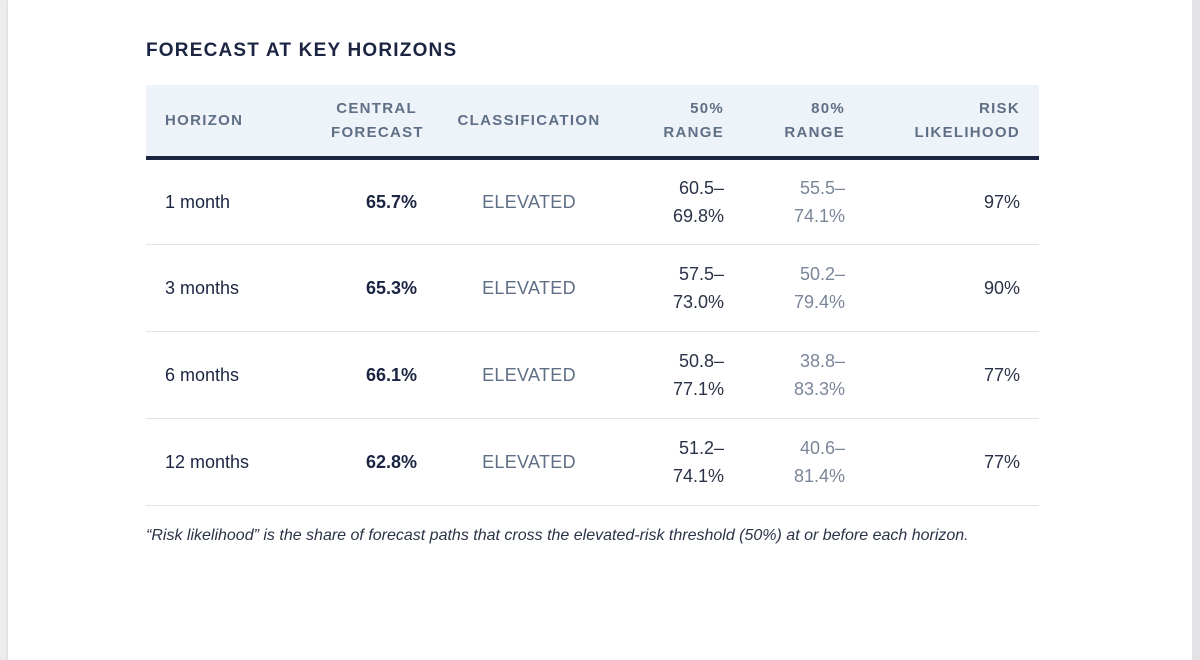 Image resolution: width=1200 pixels, height=660 pixels. I want to click on column-header-horizon-label: HORIZON, so click(204, 120).